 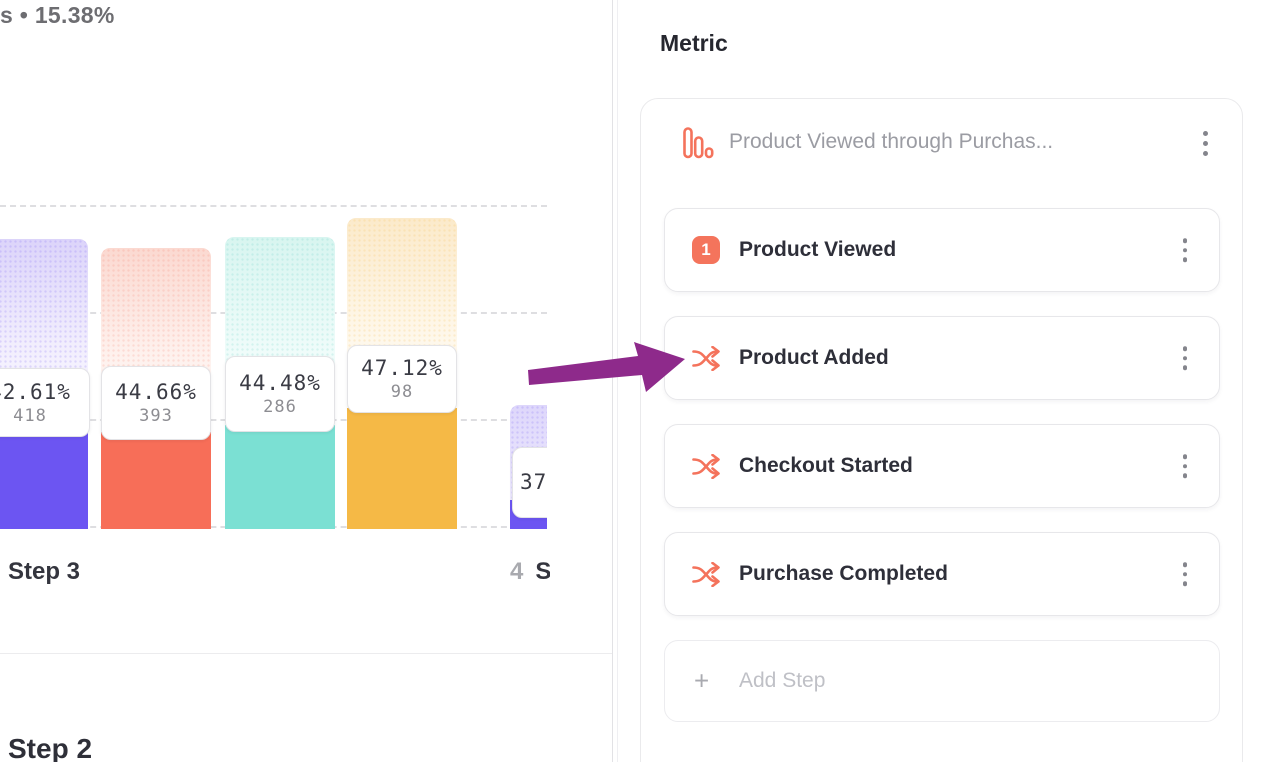 I want to click on funnel-metric-icon, so click(x=698, y=143).